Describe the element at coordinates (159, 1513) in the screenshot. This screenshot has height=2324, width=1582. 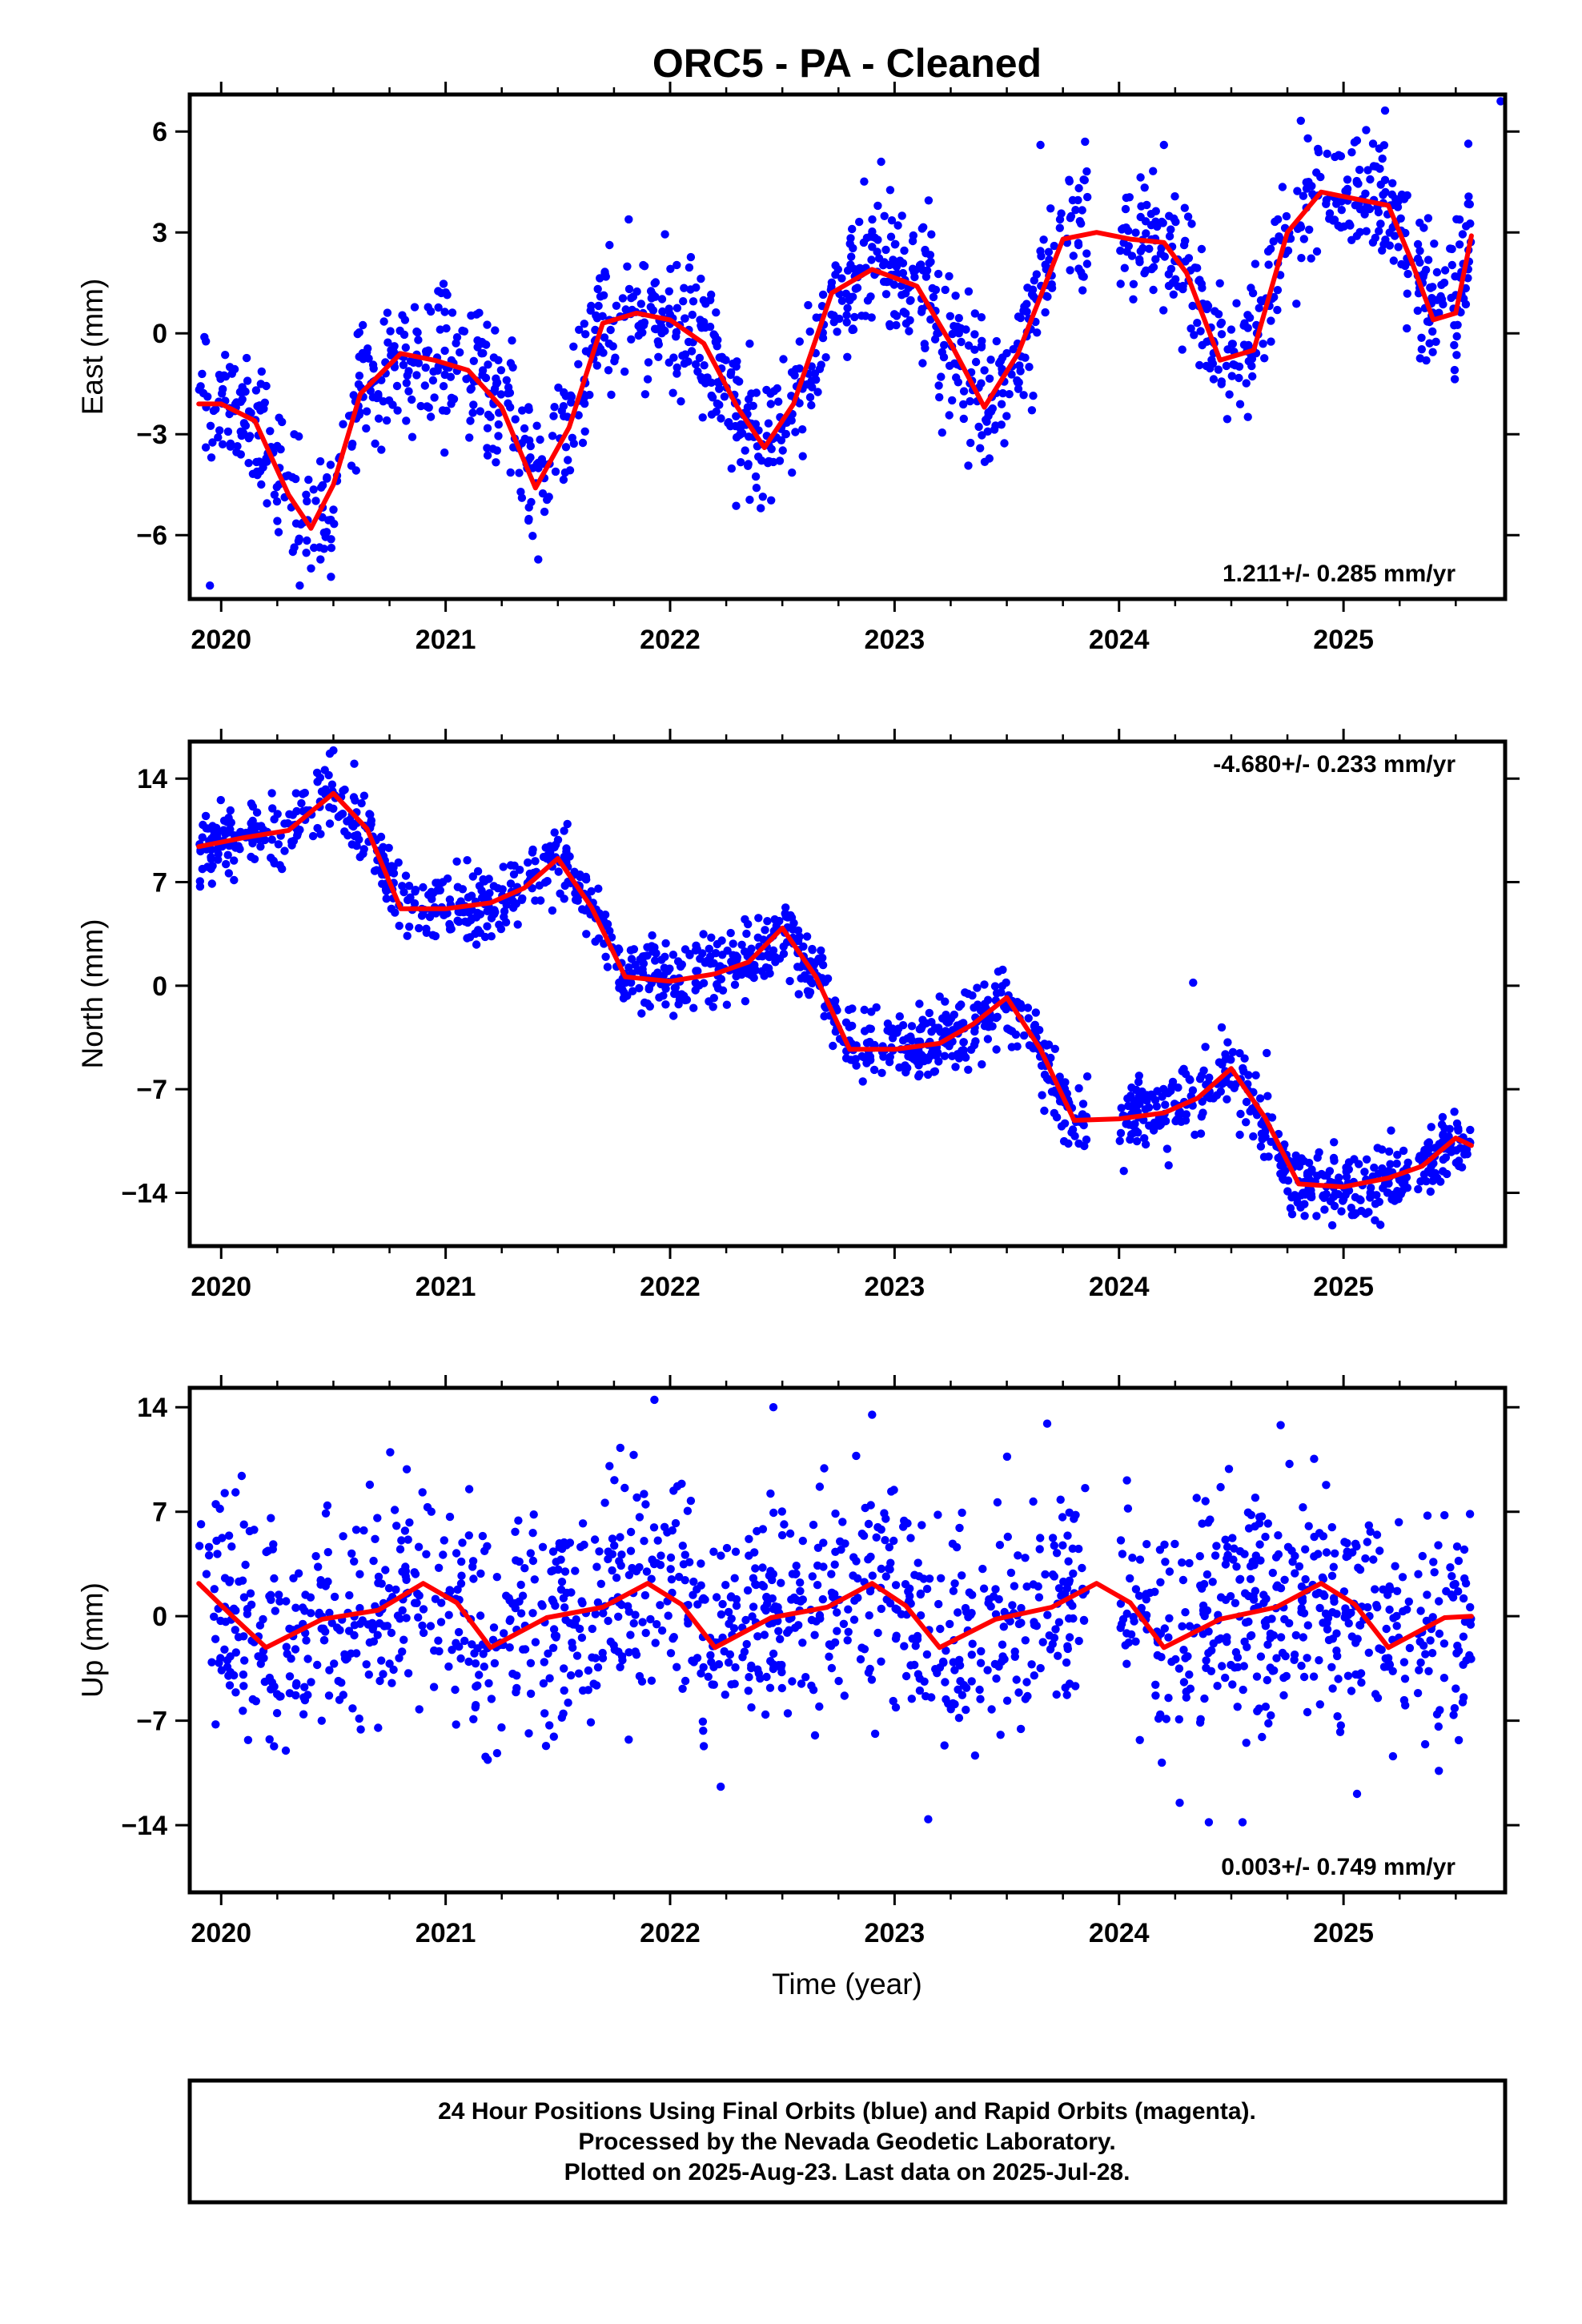
I see `y-tick-label: 7` at that location.